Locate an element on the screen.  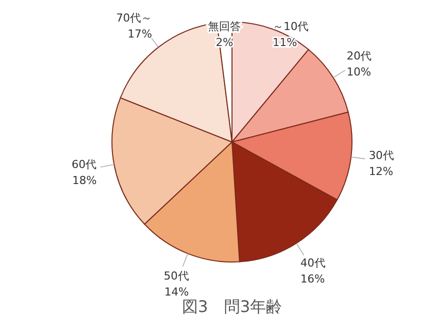
data-label: 12% is located at coordinates (381, 171).